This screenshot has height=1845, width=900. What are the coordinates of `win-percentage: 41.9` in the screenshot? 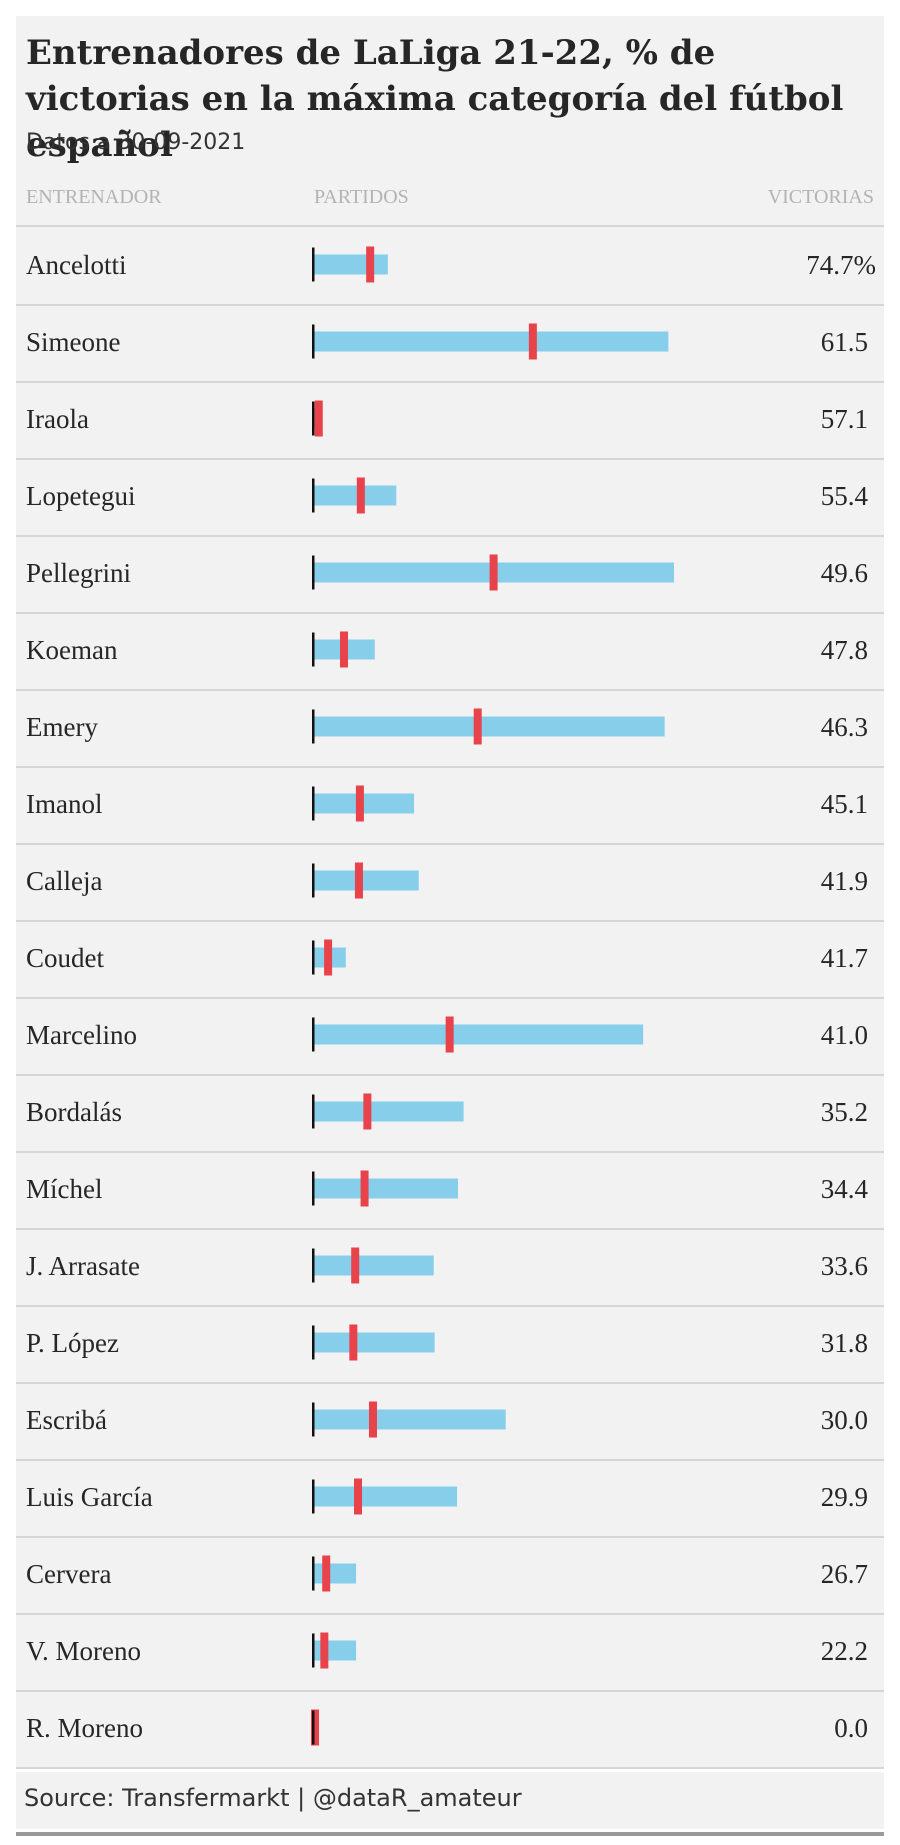 It's located at (844, 881).